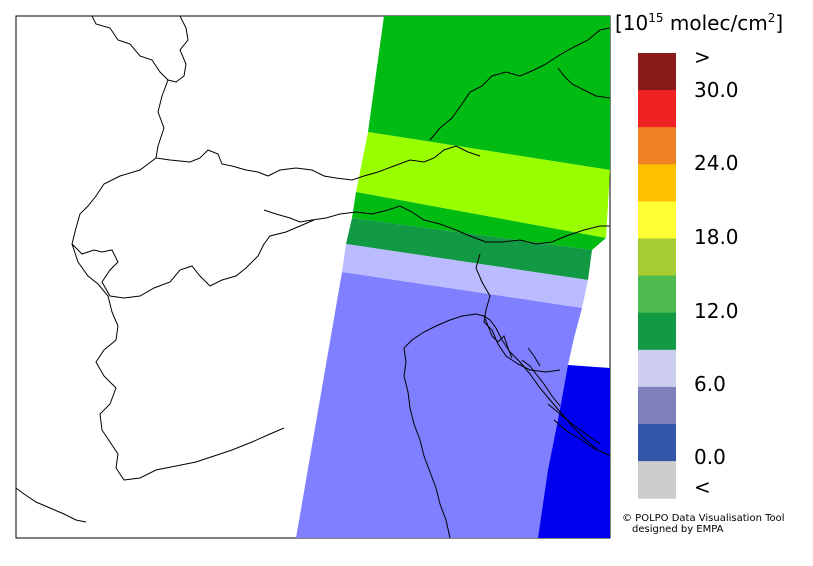 The height and width of the screenshot is (566, 813). Describe the element at coordinates (699, 23) in the screenshot. I see `legend-unit-title: [1015 molec/cm2]` at that location.